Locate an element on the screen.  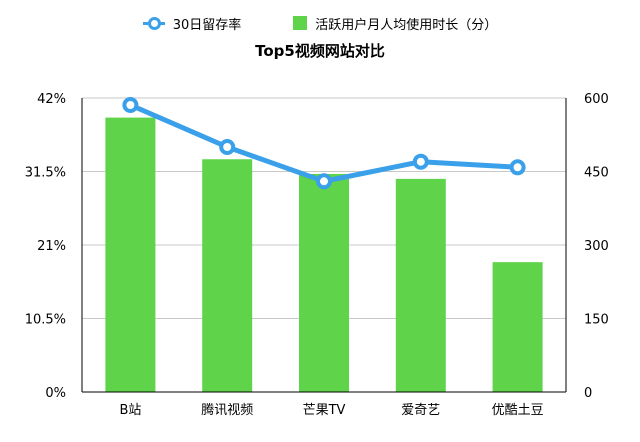
line-series-marker-icon is located at coordinates (153, 23).